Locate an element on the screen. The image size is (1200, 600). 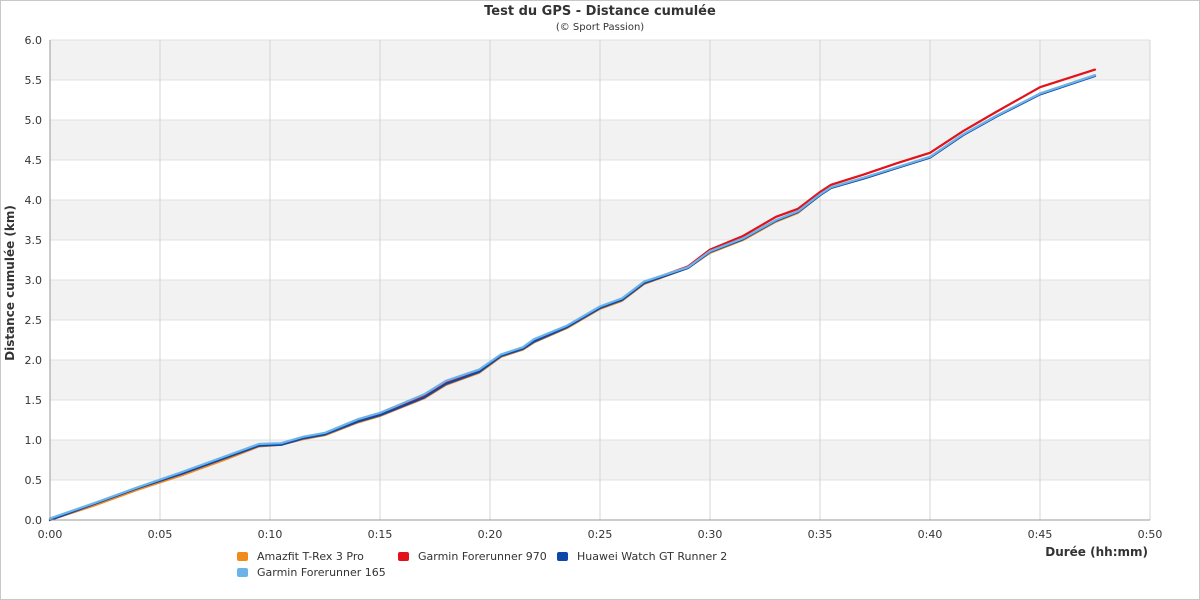
y-tick-label: 1.5 is located at coordinates (34, 400).